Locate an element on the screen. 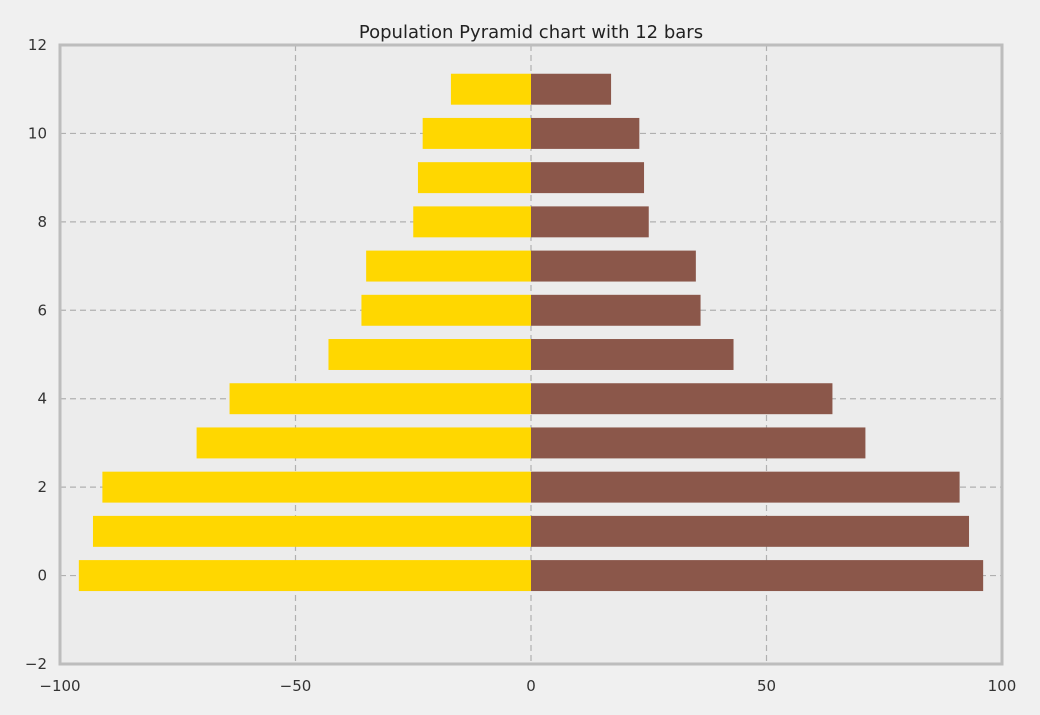 The height and width of the screenshot is (715, 1040). y-tick-label: 6 is located at coordinates (42, 310).